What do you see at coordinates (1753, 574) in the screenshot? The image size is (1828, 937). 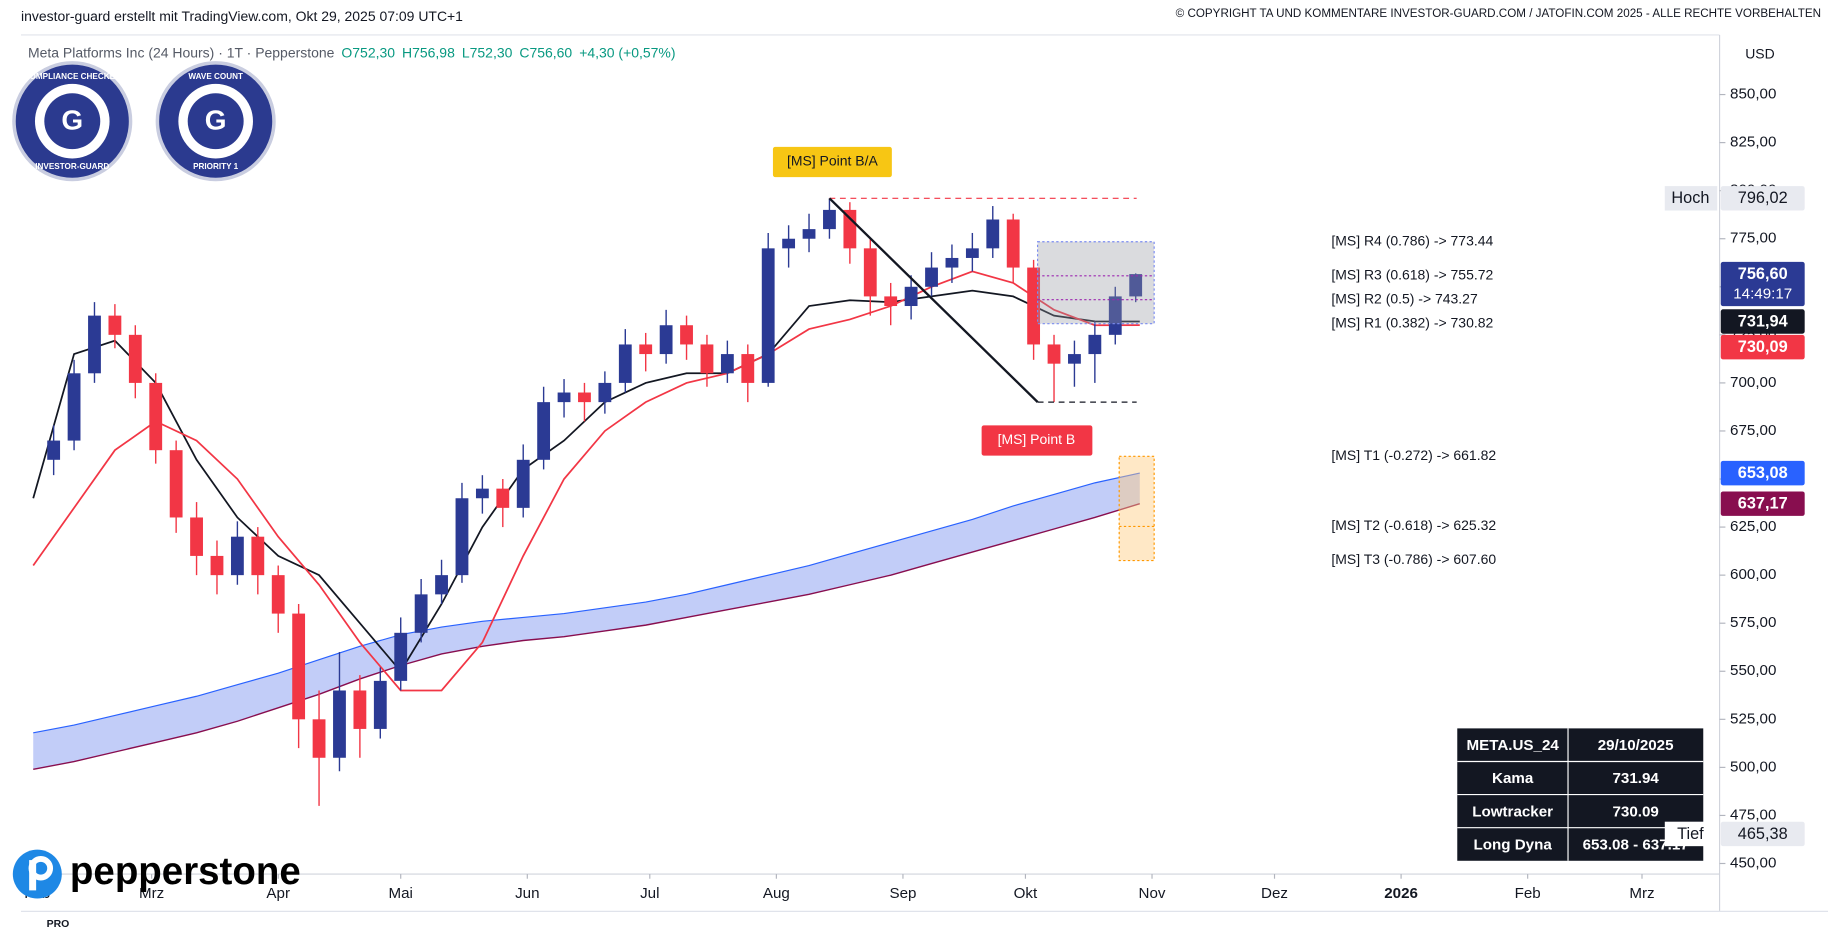 I see `y-tick-label: 600,00` at bounding box center [1753, 574].